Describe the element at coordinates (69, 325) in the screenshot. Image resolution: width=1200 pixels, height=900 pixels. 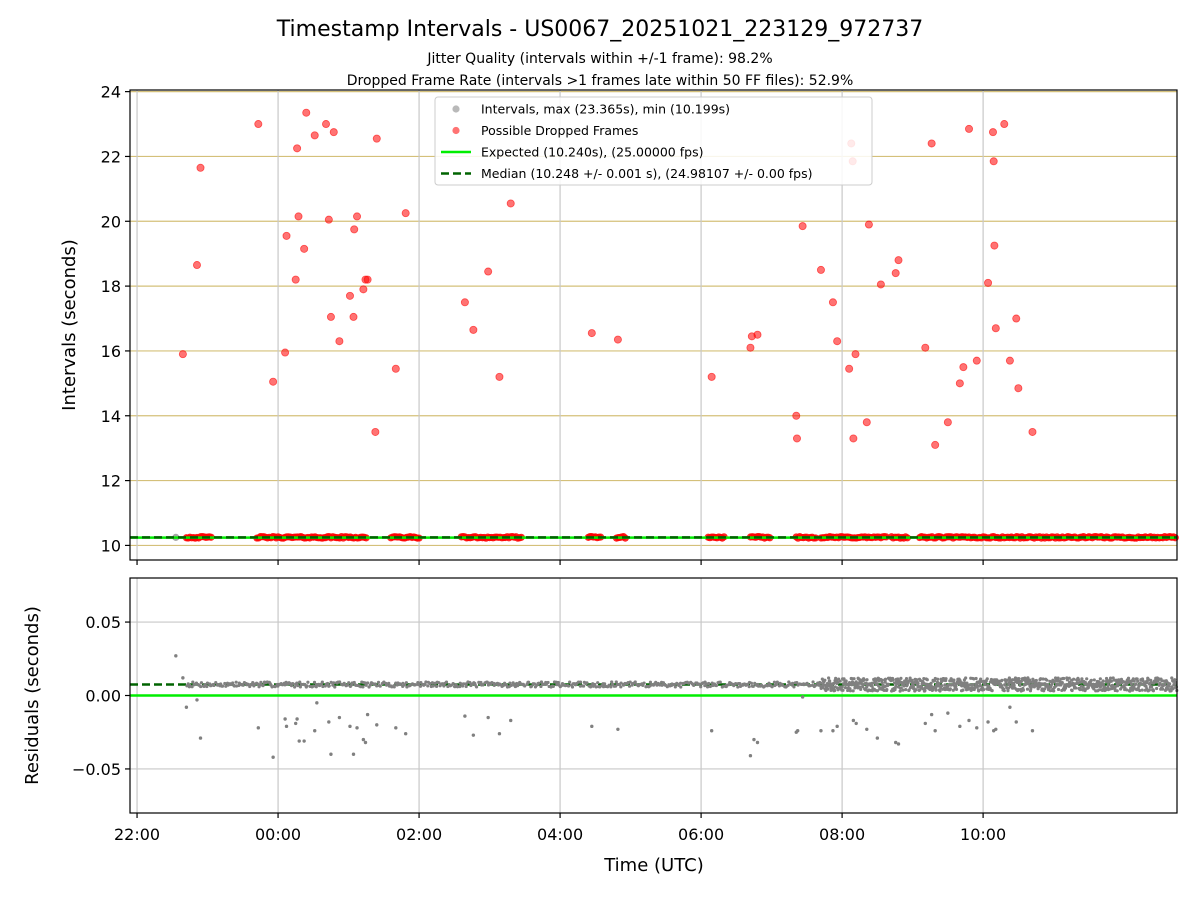
I see `intervals-y-axis-label: Intervals (seconds)` at that location.